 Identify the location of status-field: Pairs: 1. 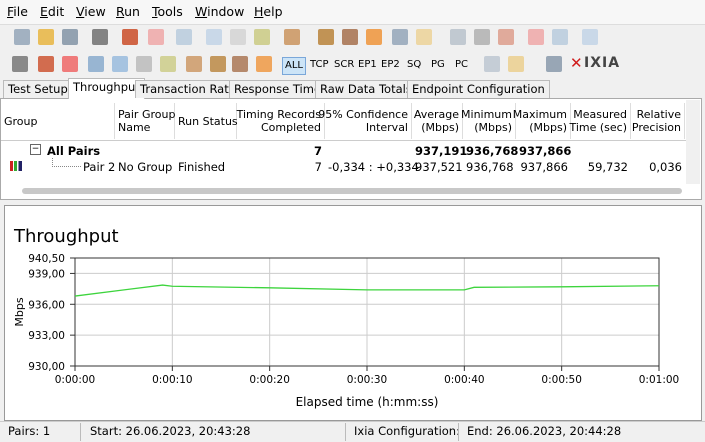
(29, 431).